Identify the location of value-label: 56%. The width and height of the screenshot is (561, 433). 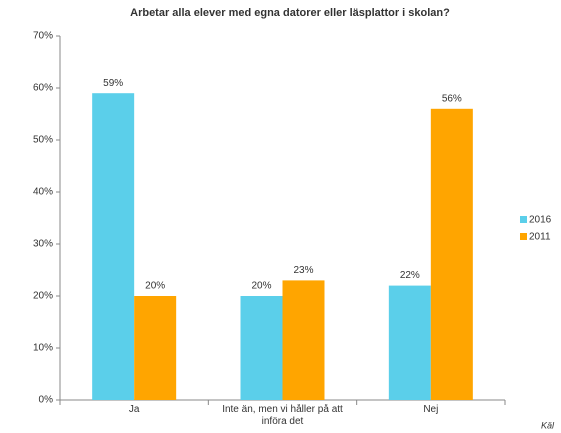
(452, 98).